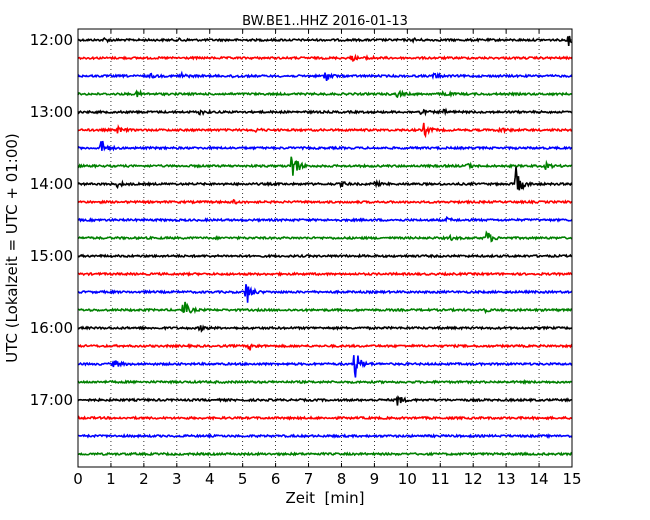 The width and height of the screenshot is (650, 520). What do you see at coordinates (78, 479) in the screenshot?
I see `x-tick-label: 0` at bounding box center [78, 479].